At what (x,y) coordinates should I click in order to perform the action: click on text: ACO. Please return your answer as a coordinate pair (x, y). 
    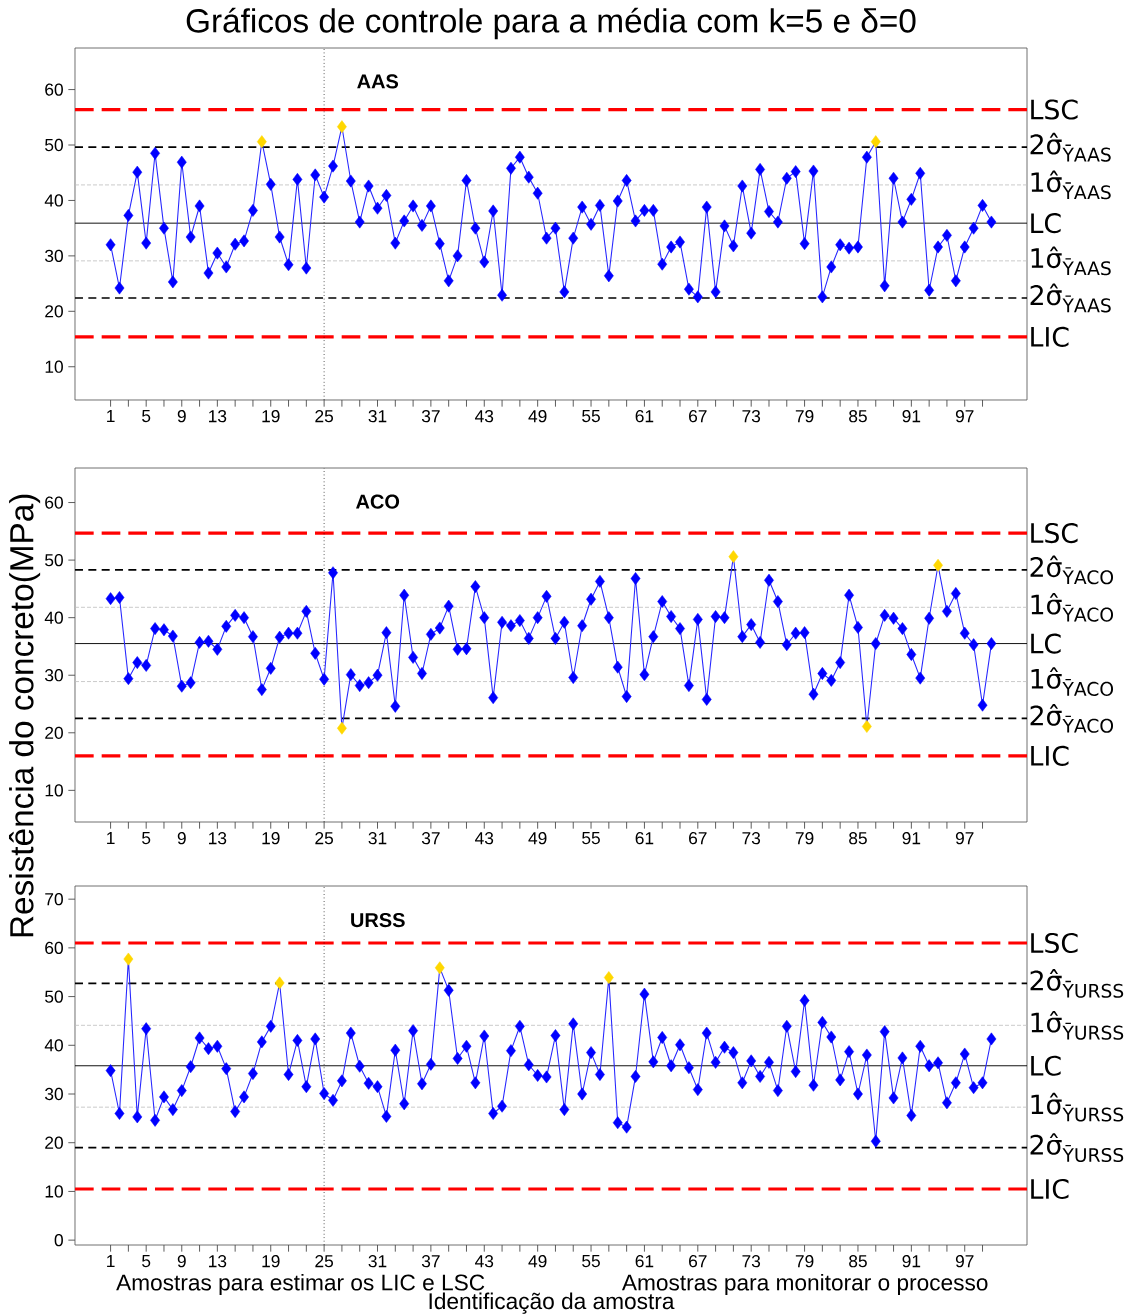
    Looking at the image, I should click on (378, 501).